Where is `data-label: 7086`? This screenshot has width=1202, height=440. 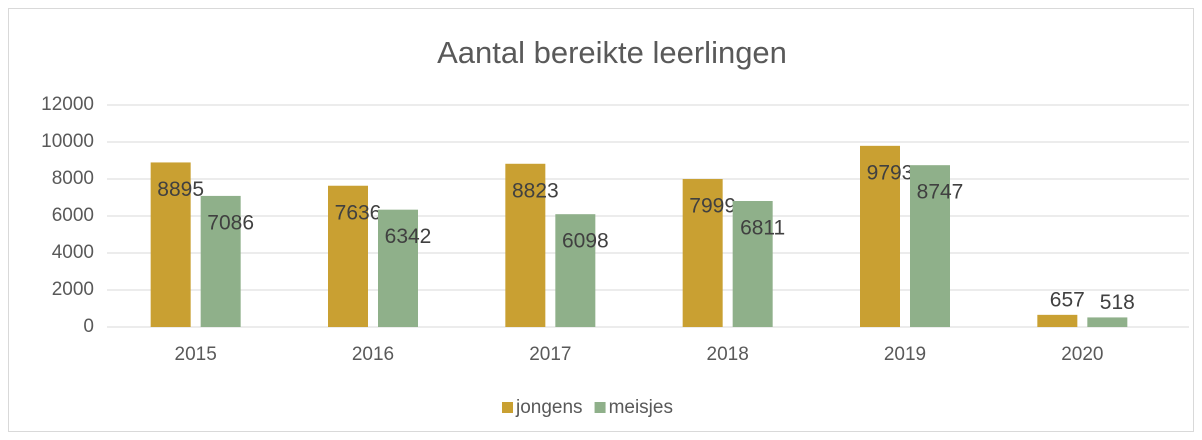 data-label: 7086 is located at coordinates (230, 222).